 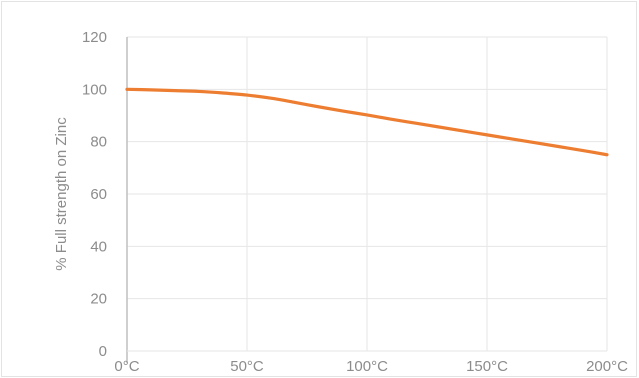 What do you see at coordinates (94, 37) in the screenshot?
I see `y-tick-label: 120` at bounding box center [94, 37].